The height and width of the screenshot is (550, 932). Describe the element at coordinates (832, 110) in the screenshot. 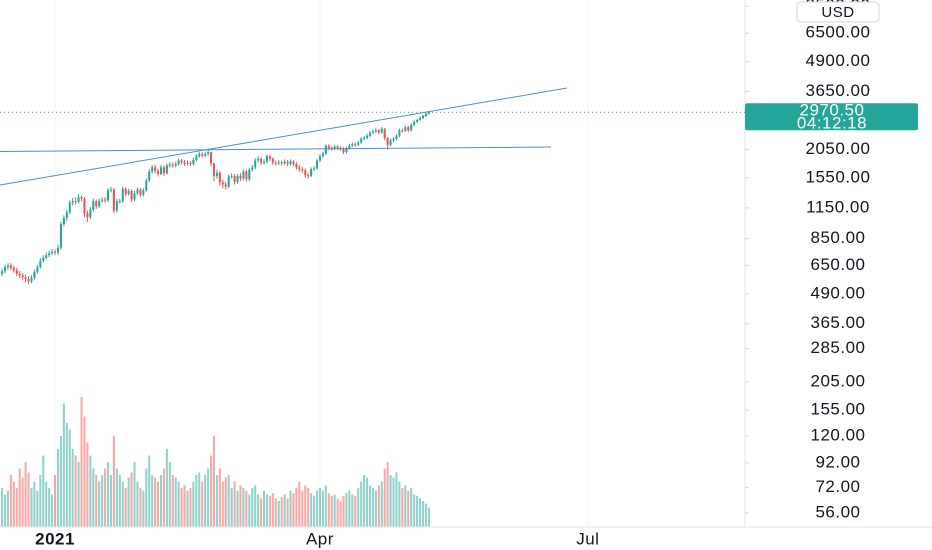

I see `current-price-label: 2970.50` at that location.